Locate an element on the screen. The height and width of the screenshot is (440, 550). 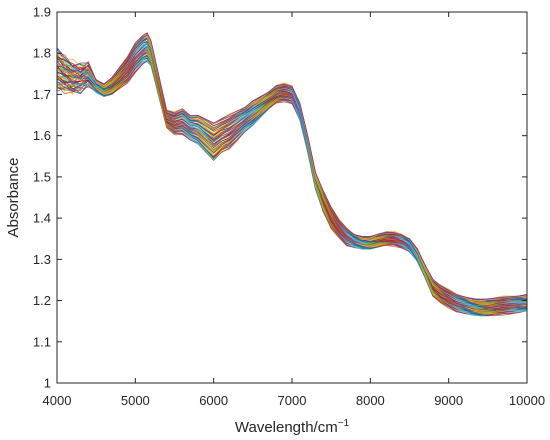
y-tick-label: 1.8 is located at coordinates (42, 53).